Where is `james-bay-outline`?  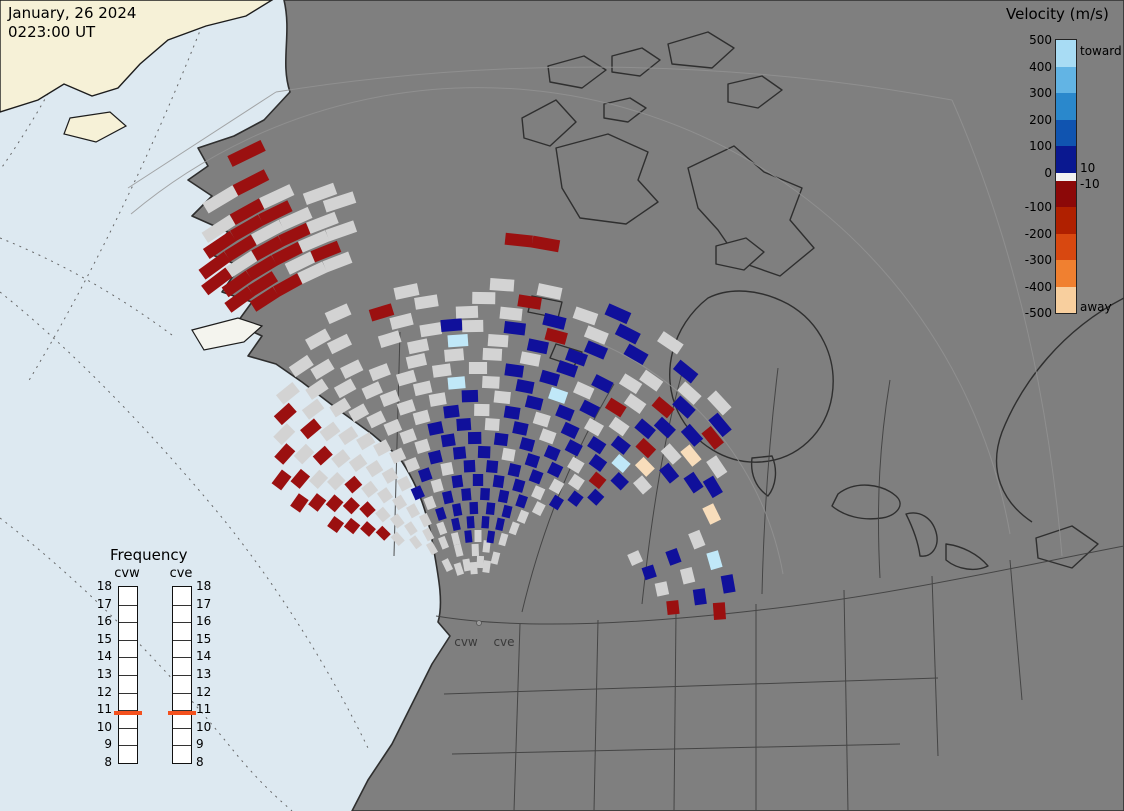
james-bay-outline is located at coordinates (763, 476).